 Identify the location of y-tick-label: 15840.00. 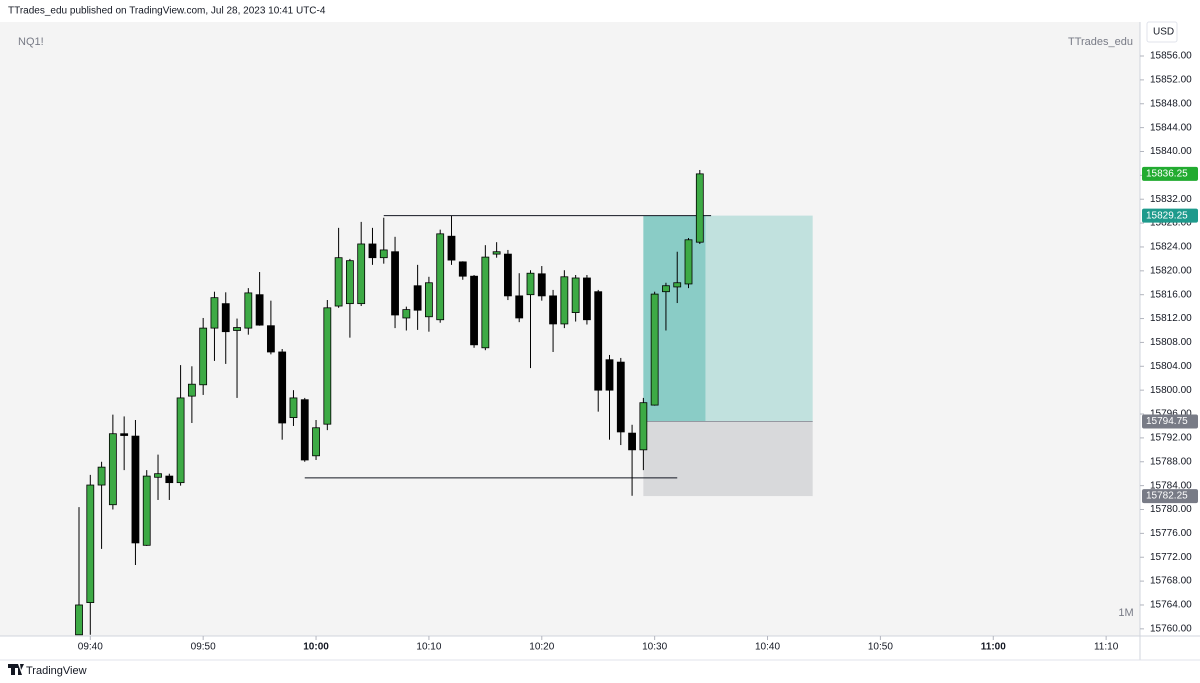
(1171, 151).